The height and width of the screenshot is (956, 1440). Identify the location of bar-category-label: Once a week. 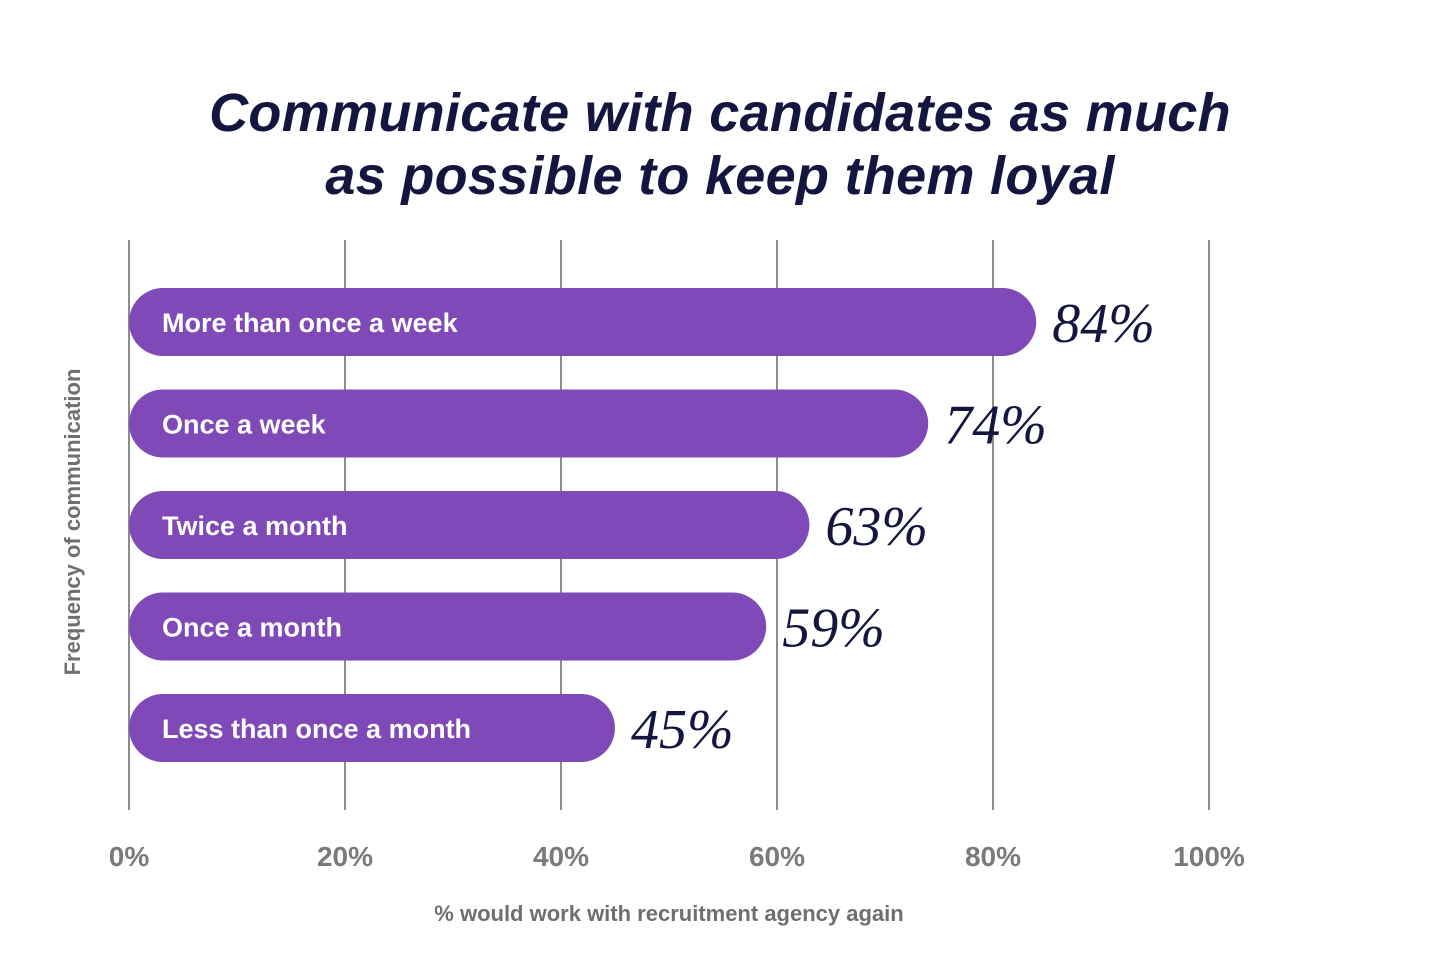
(244, 425).